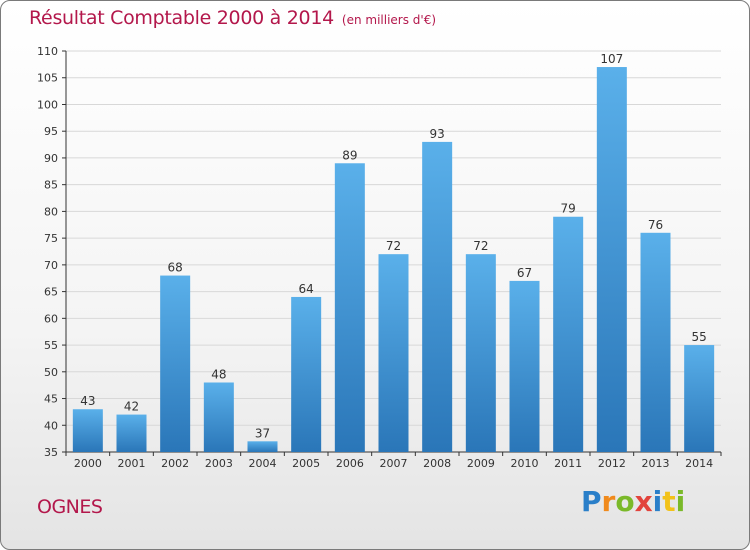 Image resolution: width=750 pixels, height=550 pixels. Describe the element at coordinates (625, 501) in the screenshot. I see `logo-letter: o` at that location.